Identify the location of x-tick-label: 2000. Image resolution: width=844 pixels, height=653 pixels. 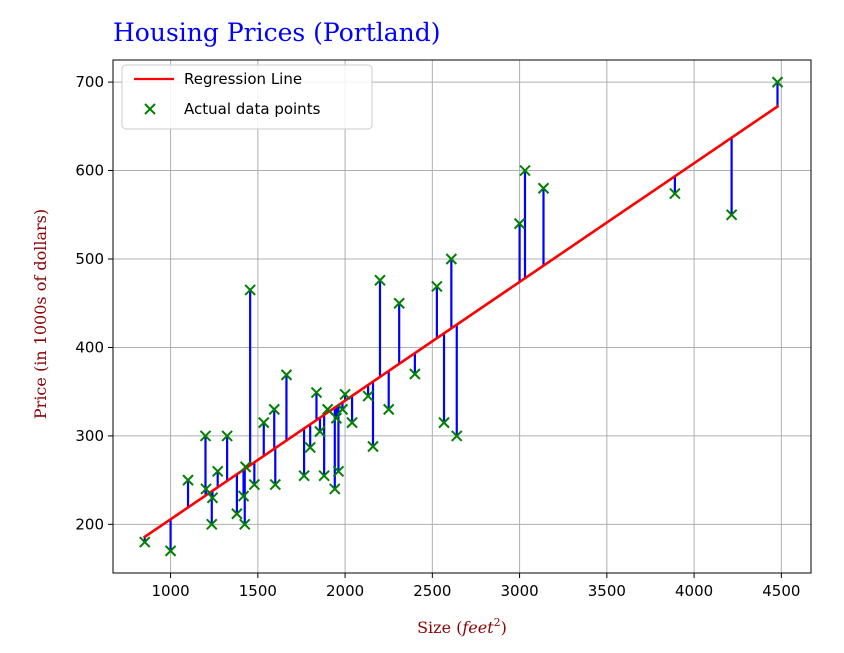
(345, 591).